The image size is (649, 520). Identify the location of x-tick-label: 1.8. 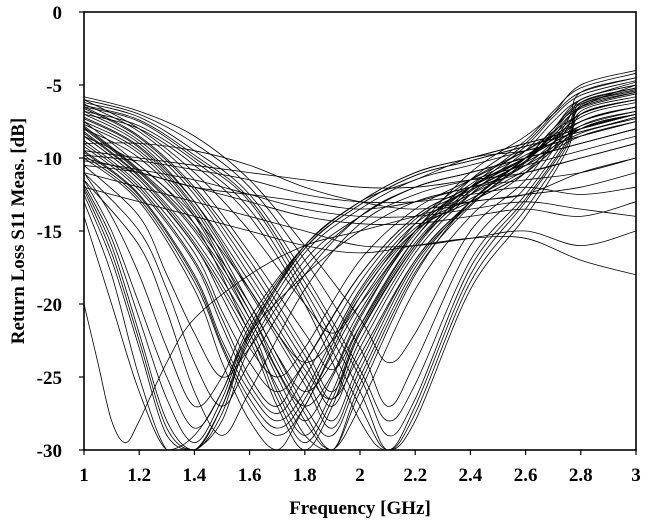
(305, 475).